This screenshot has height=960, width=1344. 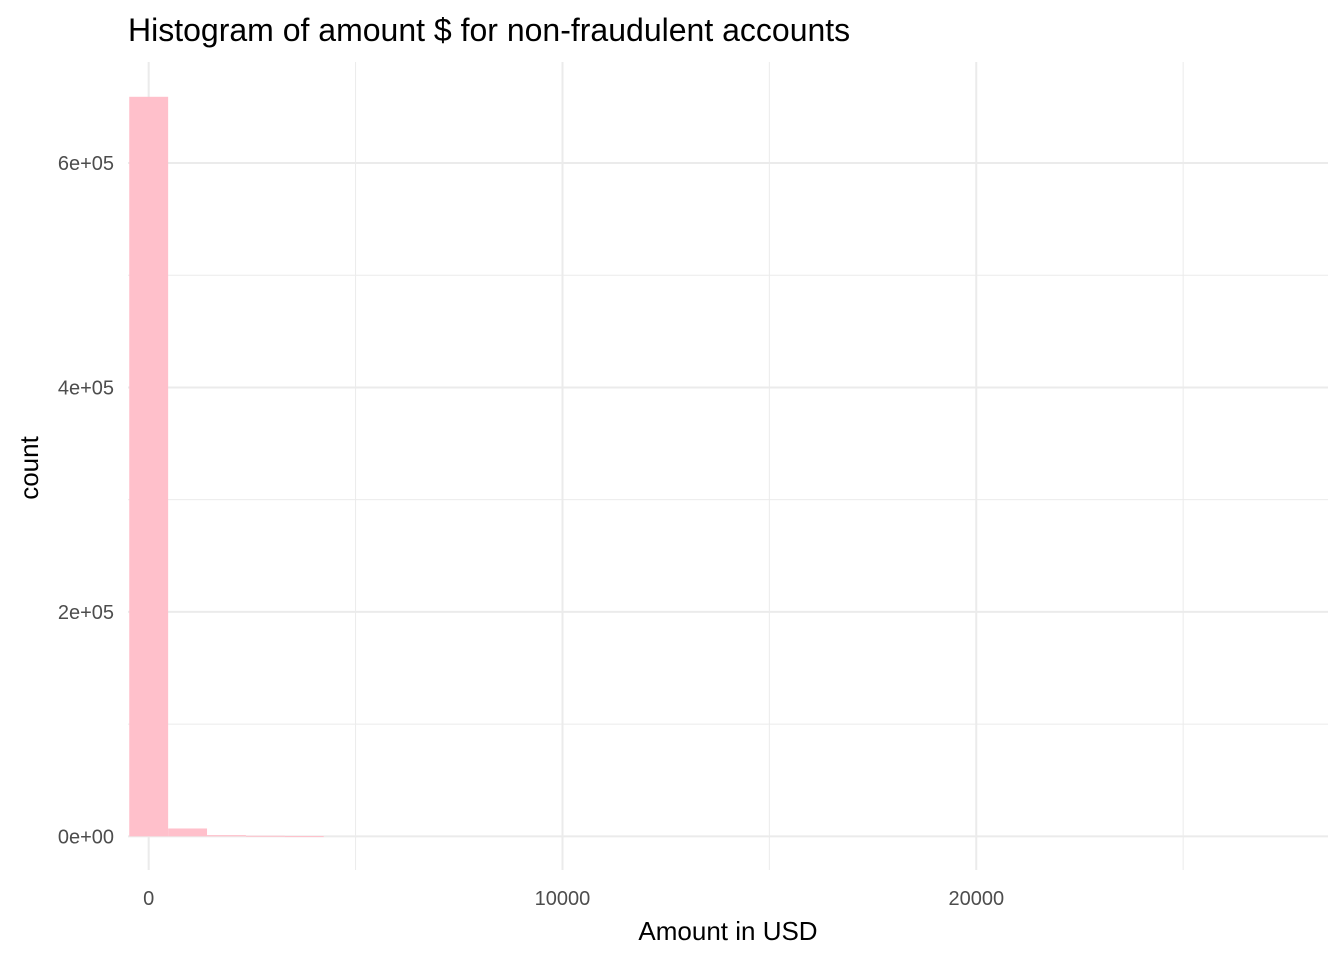 What do you see at coordinates (86, 837) in the screenshot?
I see `y-tick-label: 0e+00` at bounding box center [86, 837].